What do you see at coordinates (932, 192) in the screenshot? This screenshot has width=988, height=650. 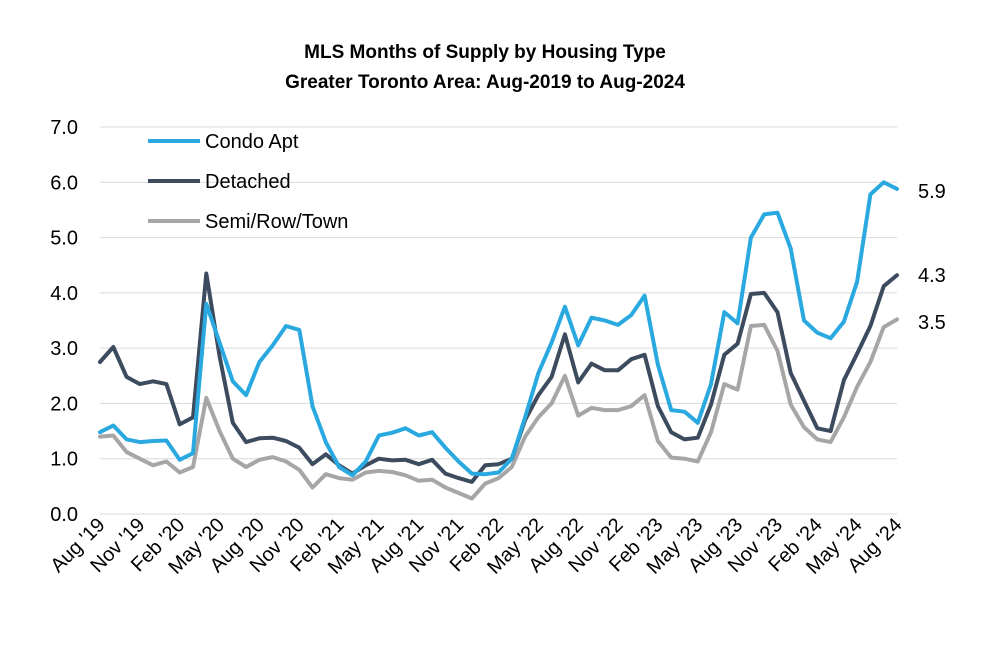 I see `end-value-label: 5.9` at bounding box center [932, 192].